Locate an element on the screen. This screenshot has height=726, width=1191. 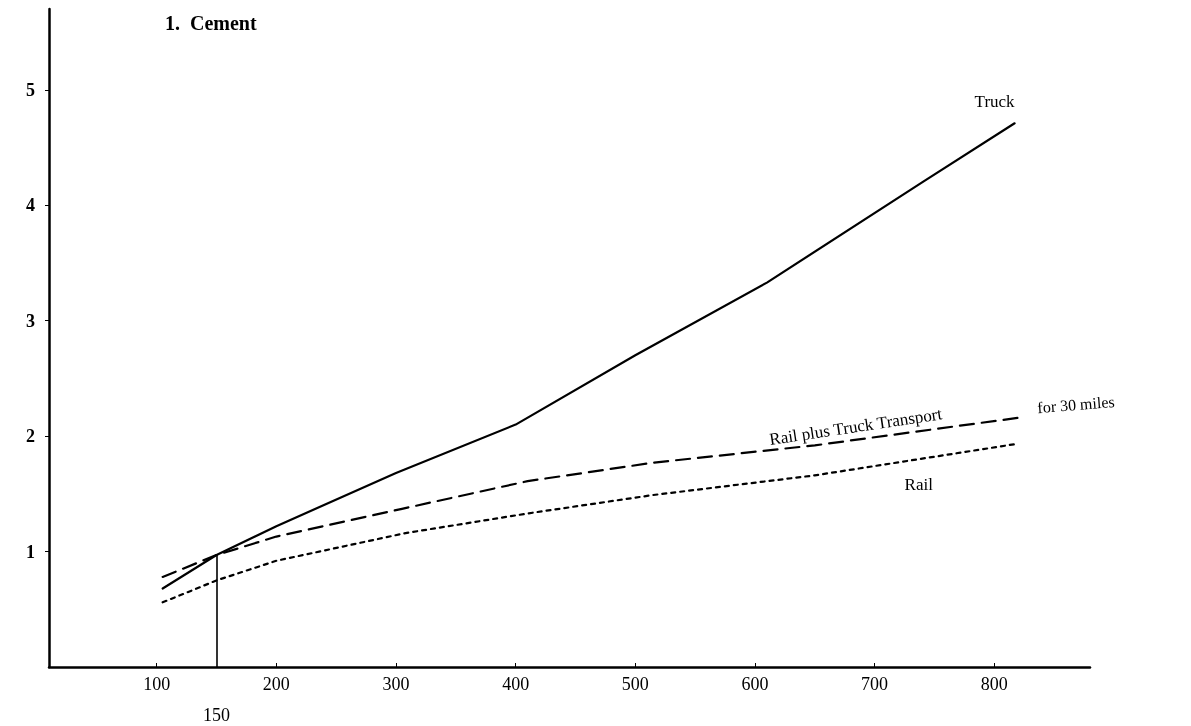
y-tick-label: 3 is located at coordinates (30, 320).